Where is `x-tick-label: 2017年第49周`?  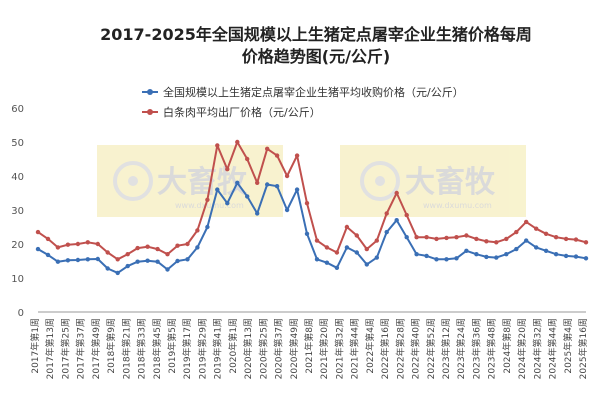 x-tick-label: 2017年第49周 is located at coordinates (96, 348).